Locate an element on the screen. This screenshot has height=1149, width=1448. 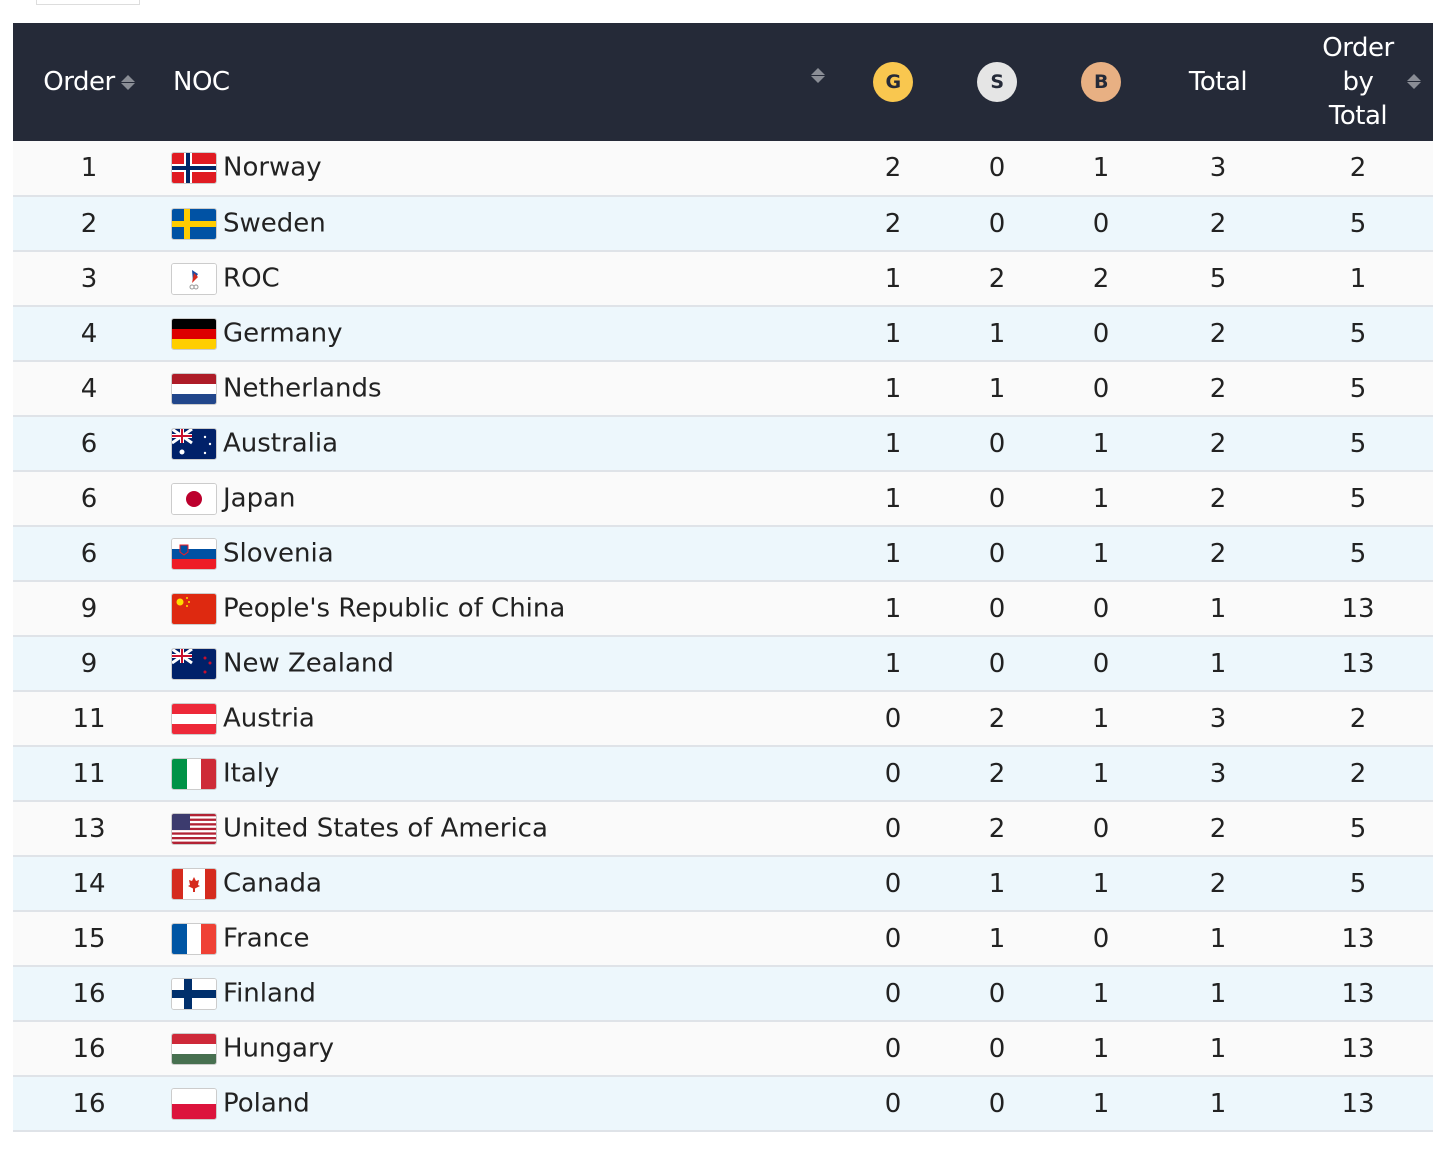
noc-cell: People's Republic of China is located at coordinates (503, 608).